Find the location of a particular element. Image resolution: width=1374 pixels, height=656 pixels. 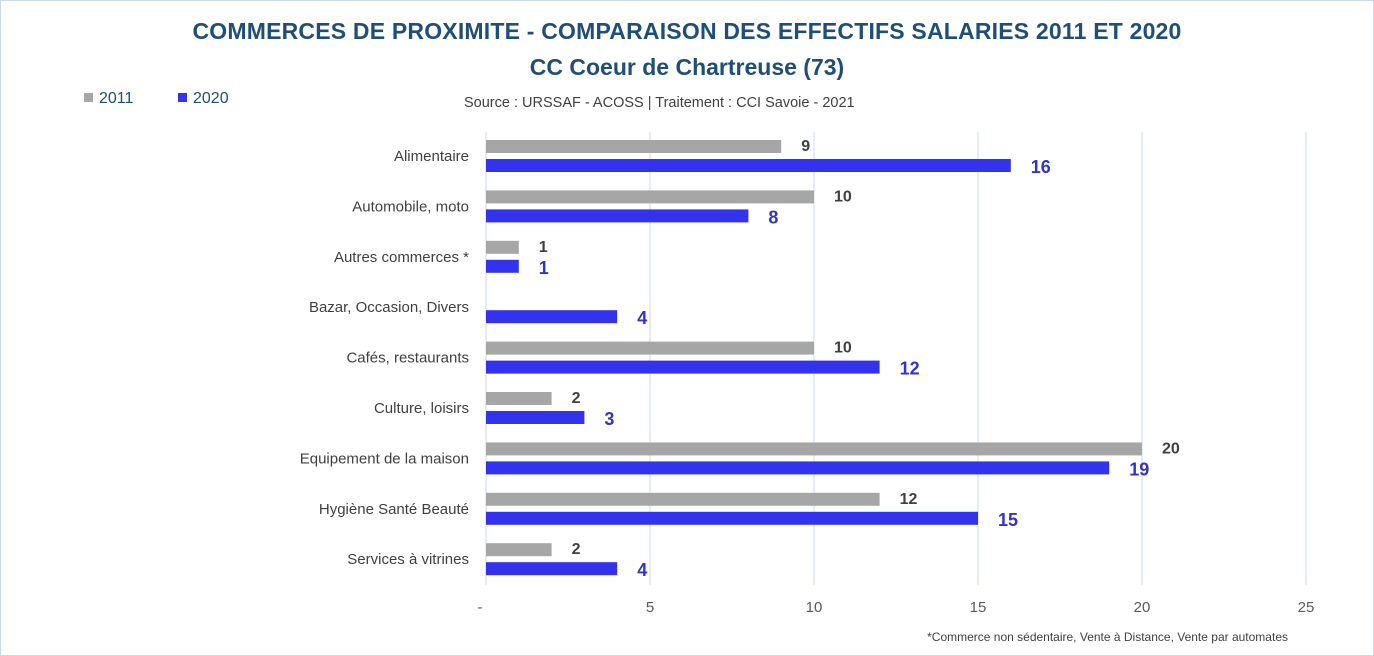

data-label-2011: 1 is located at coordinates (543, 247).